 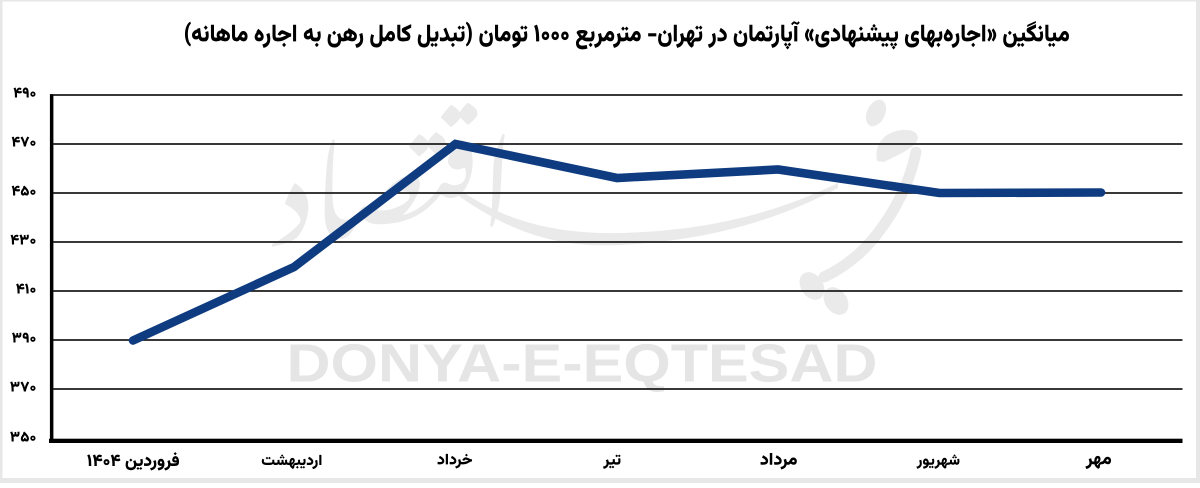 What do you see at coordinates (582, 364) in the screenshot?
I see `svg-text: DONYA-E-EQTESAD` at bounding box center [582, 364].